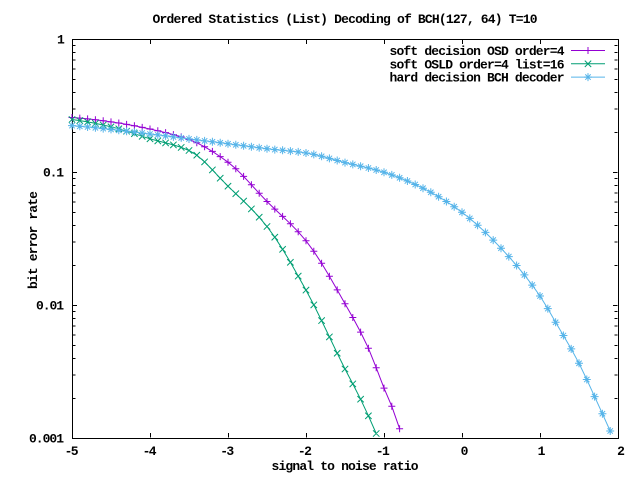 Image resolution: width=640 pixels, height=480 pixels. What do you see at coordinates (72, 451) in the screenshot?
I see `svg-text: -5` at bounding box center [72, 451].